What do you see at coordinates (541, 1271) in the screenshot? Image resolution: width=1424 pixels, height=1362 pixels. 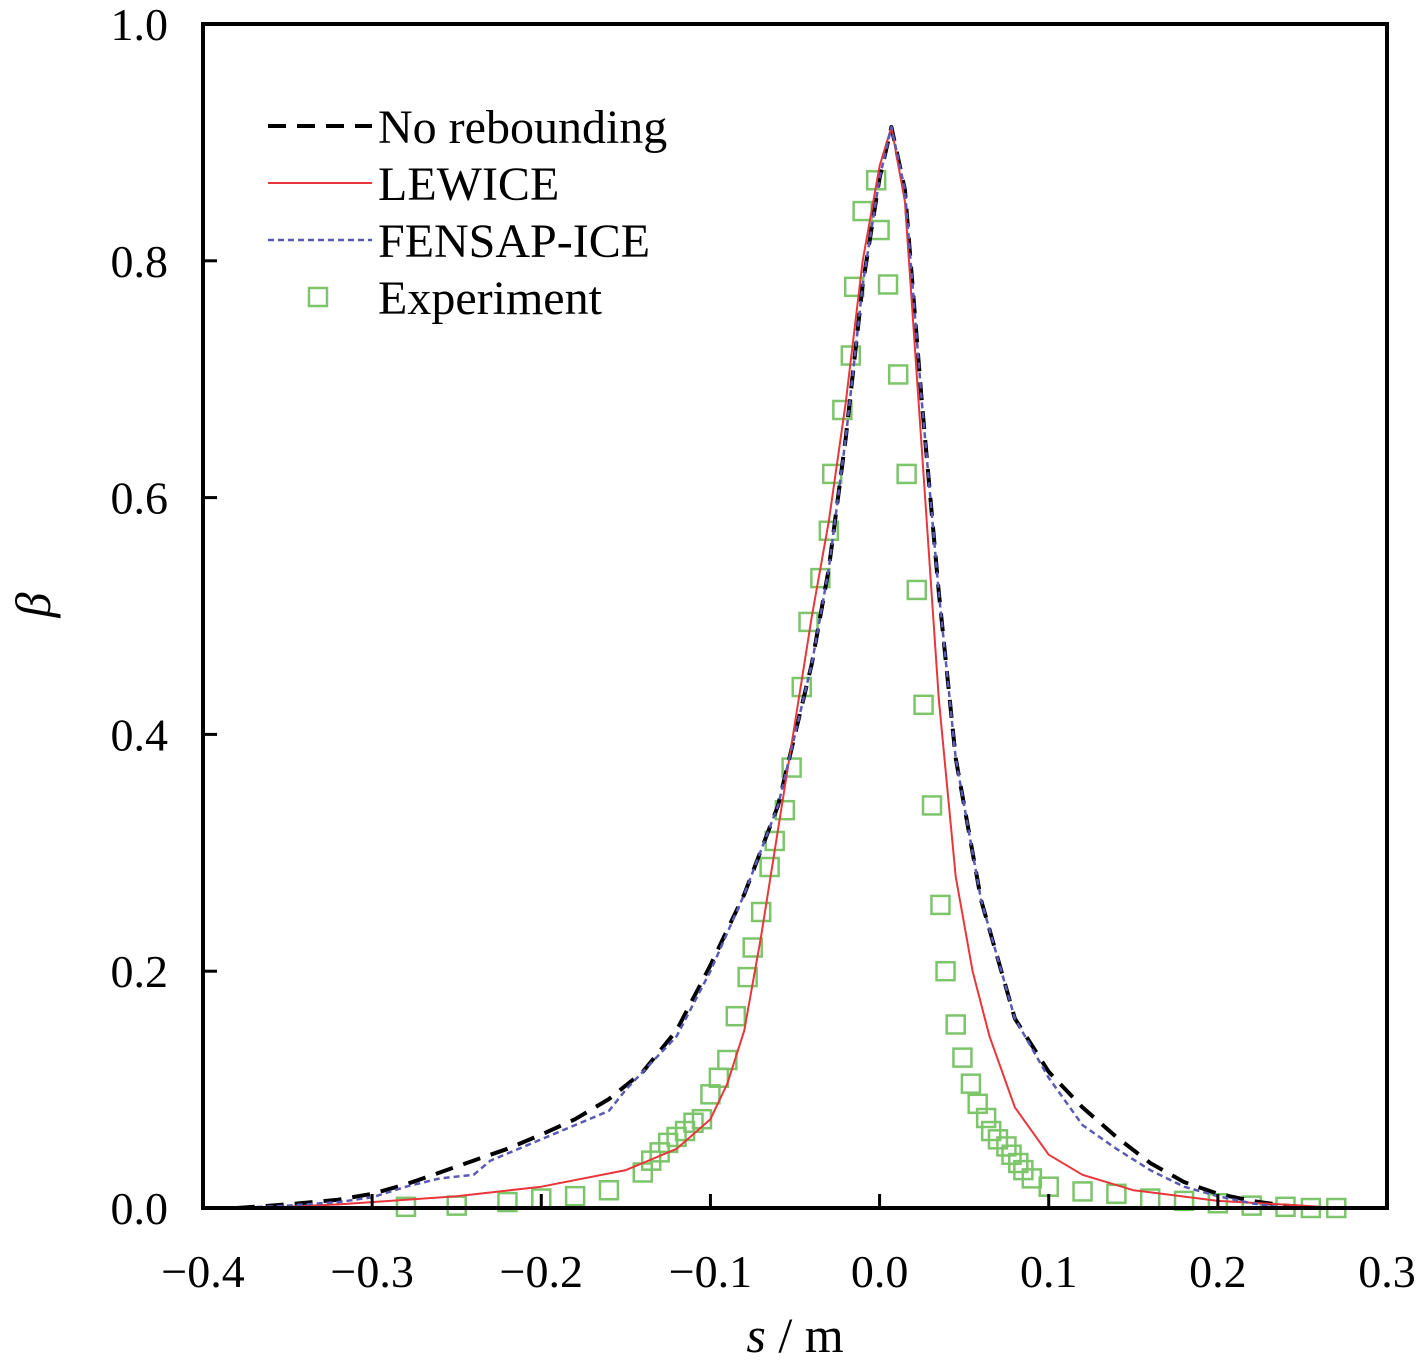 I see `x-tick-label: −0.2` at bounding box center [541, 1271].